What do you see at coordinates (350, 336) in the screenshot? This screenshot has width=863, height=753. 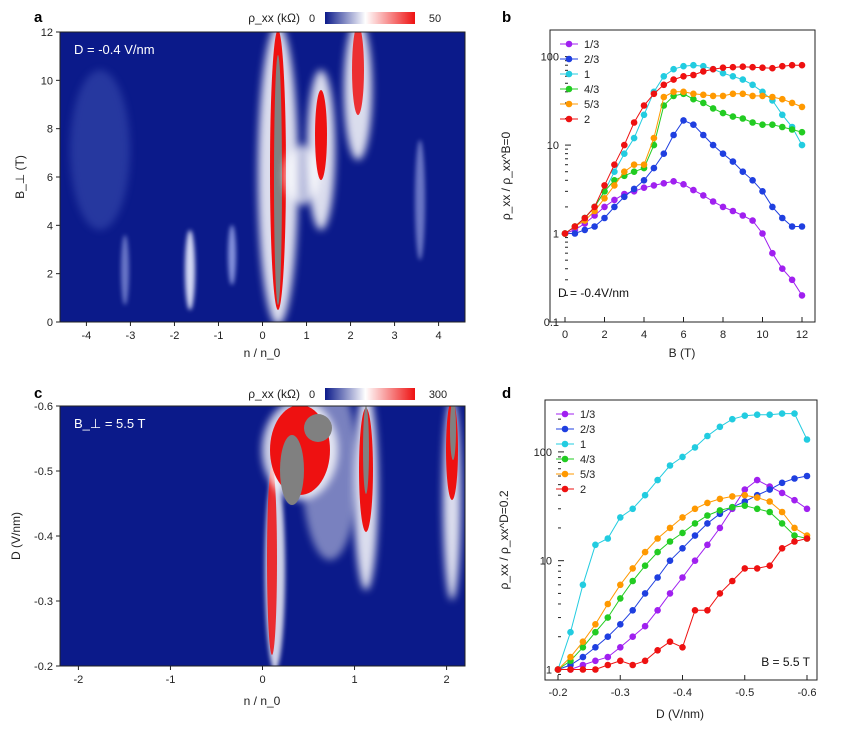 I see `x-tick-label-a: 2` at bounding box center [350, 336].